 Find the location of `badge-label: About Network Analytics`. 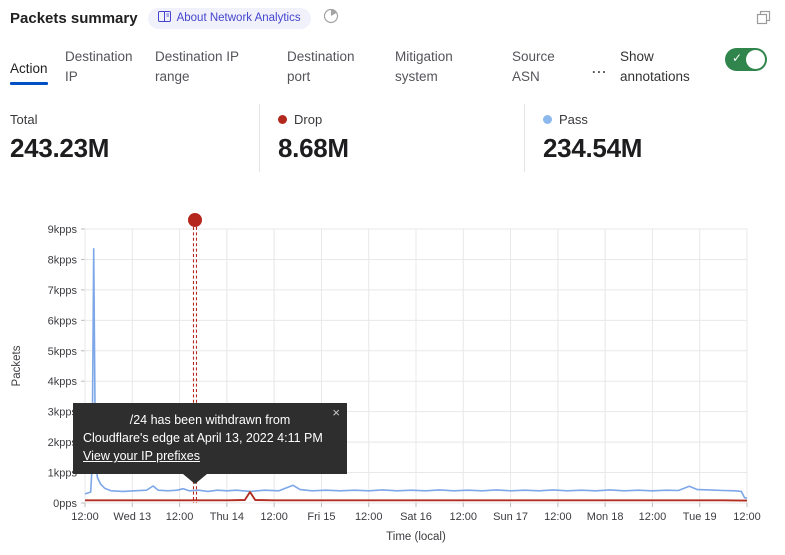

badge-label: About Network Analytics is located at coordinates (238, 18).